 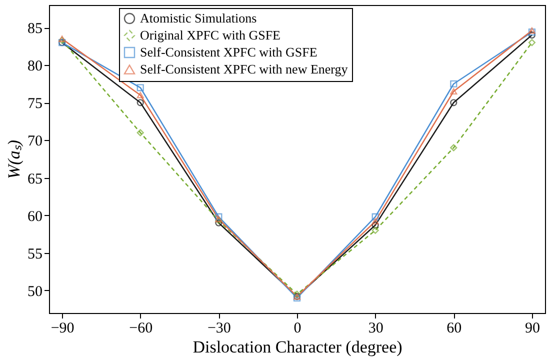 I want to click on y-tick-label: 50, so click(x=35, y=292).